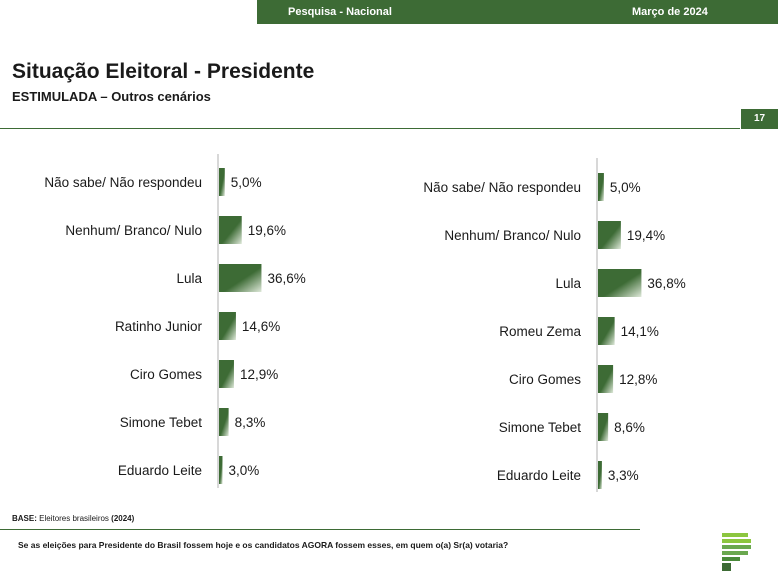 This screenshot has width=778, height=576. Describe the element at coordinates (629, 427) in the screenshot. I see `data-label: 8,6%` at that location.